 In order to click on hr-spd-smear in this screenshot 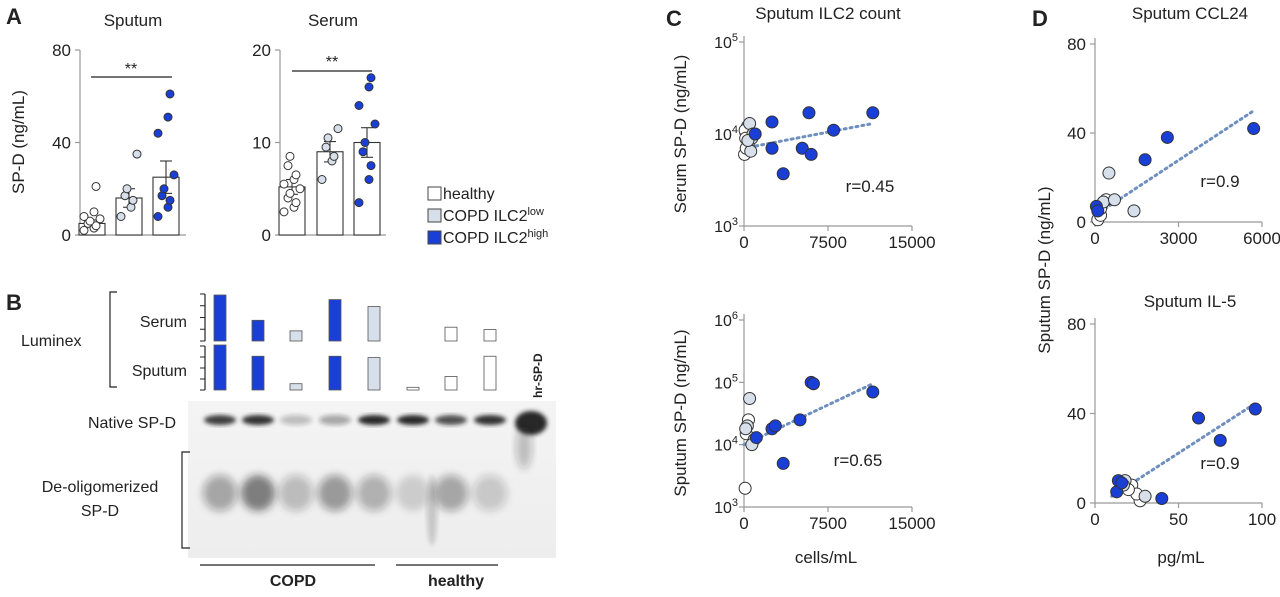, I will do `click(524, 447)`.